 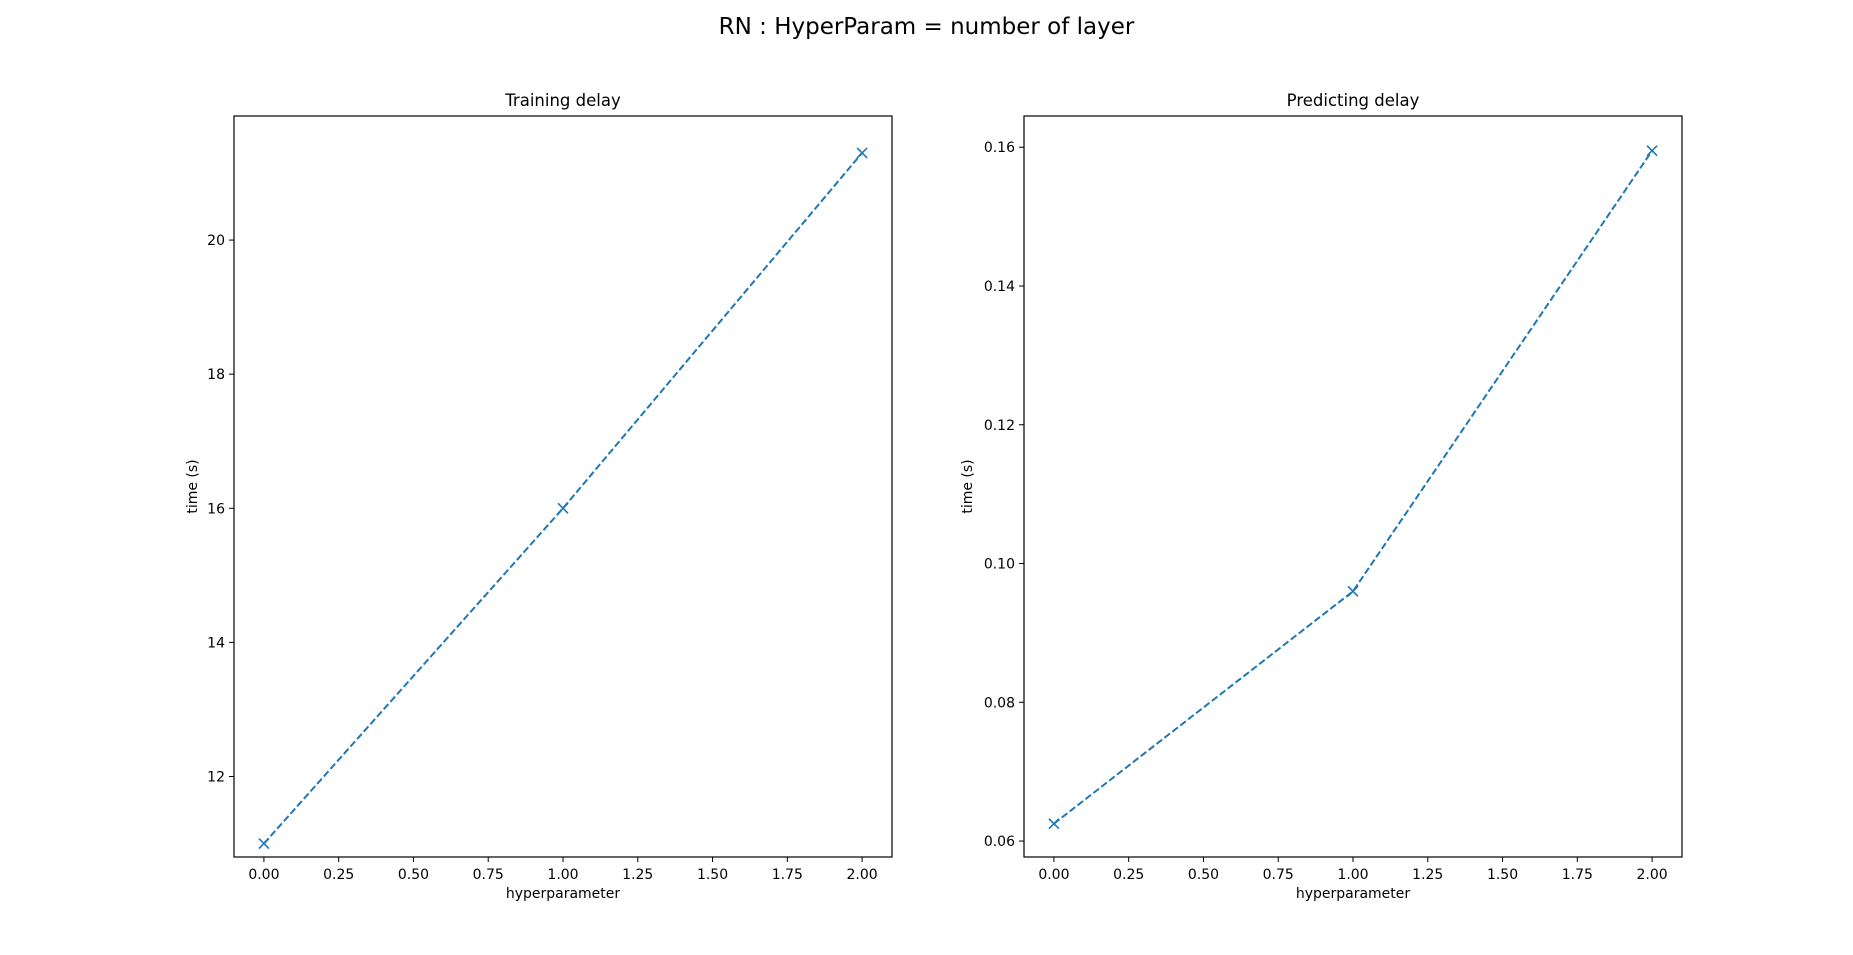 I want to click on y-tick-label: 0.06, so click(x=999, y=842).